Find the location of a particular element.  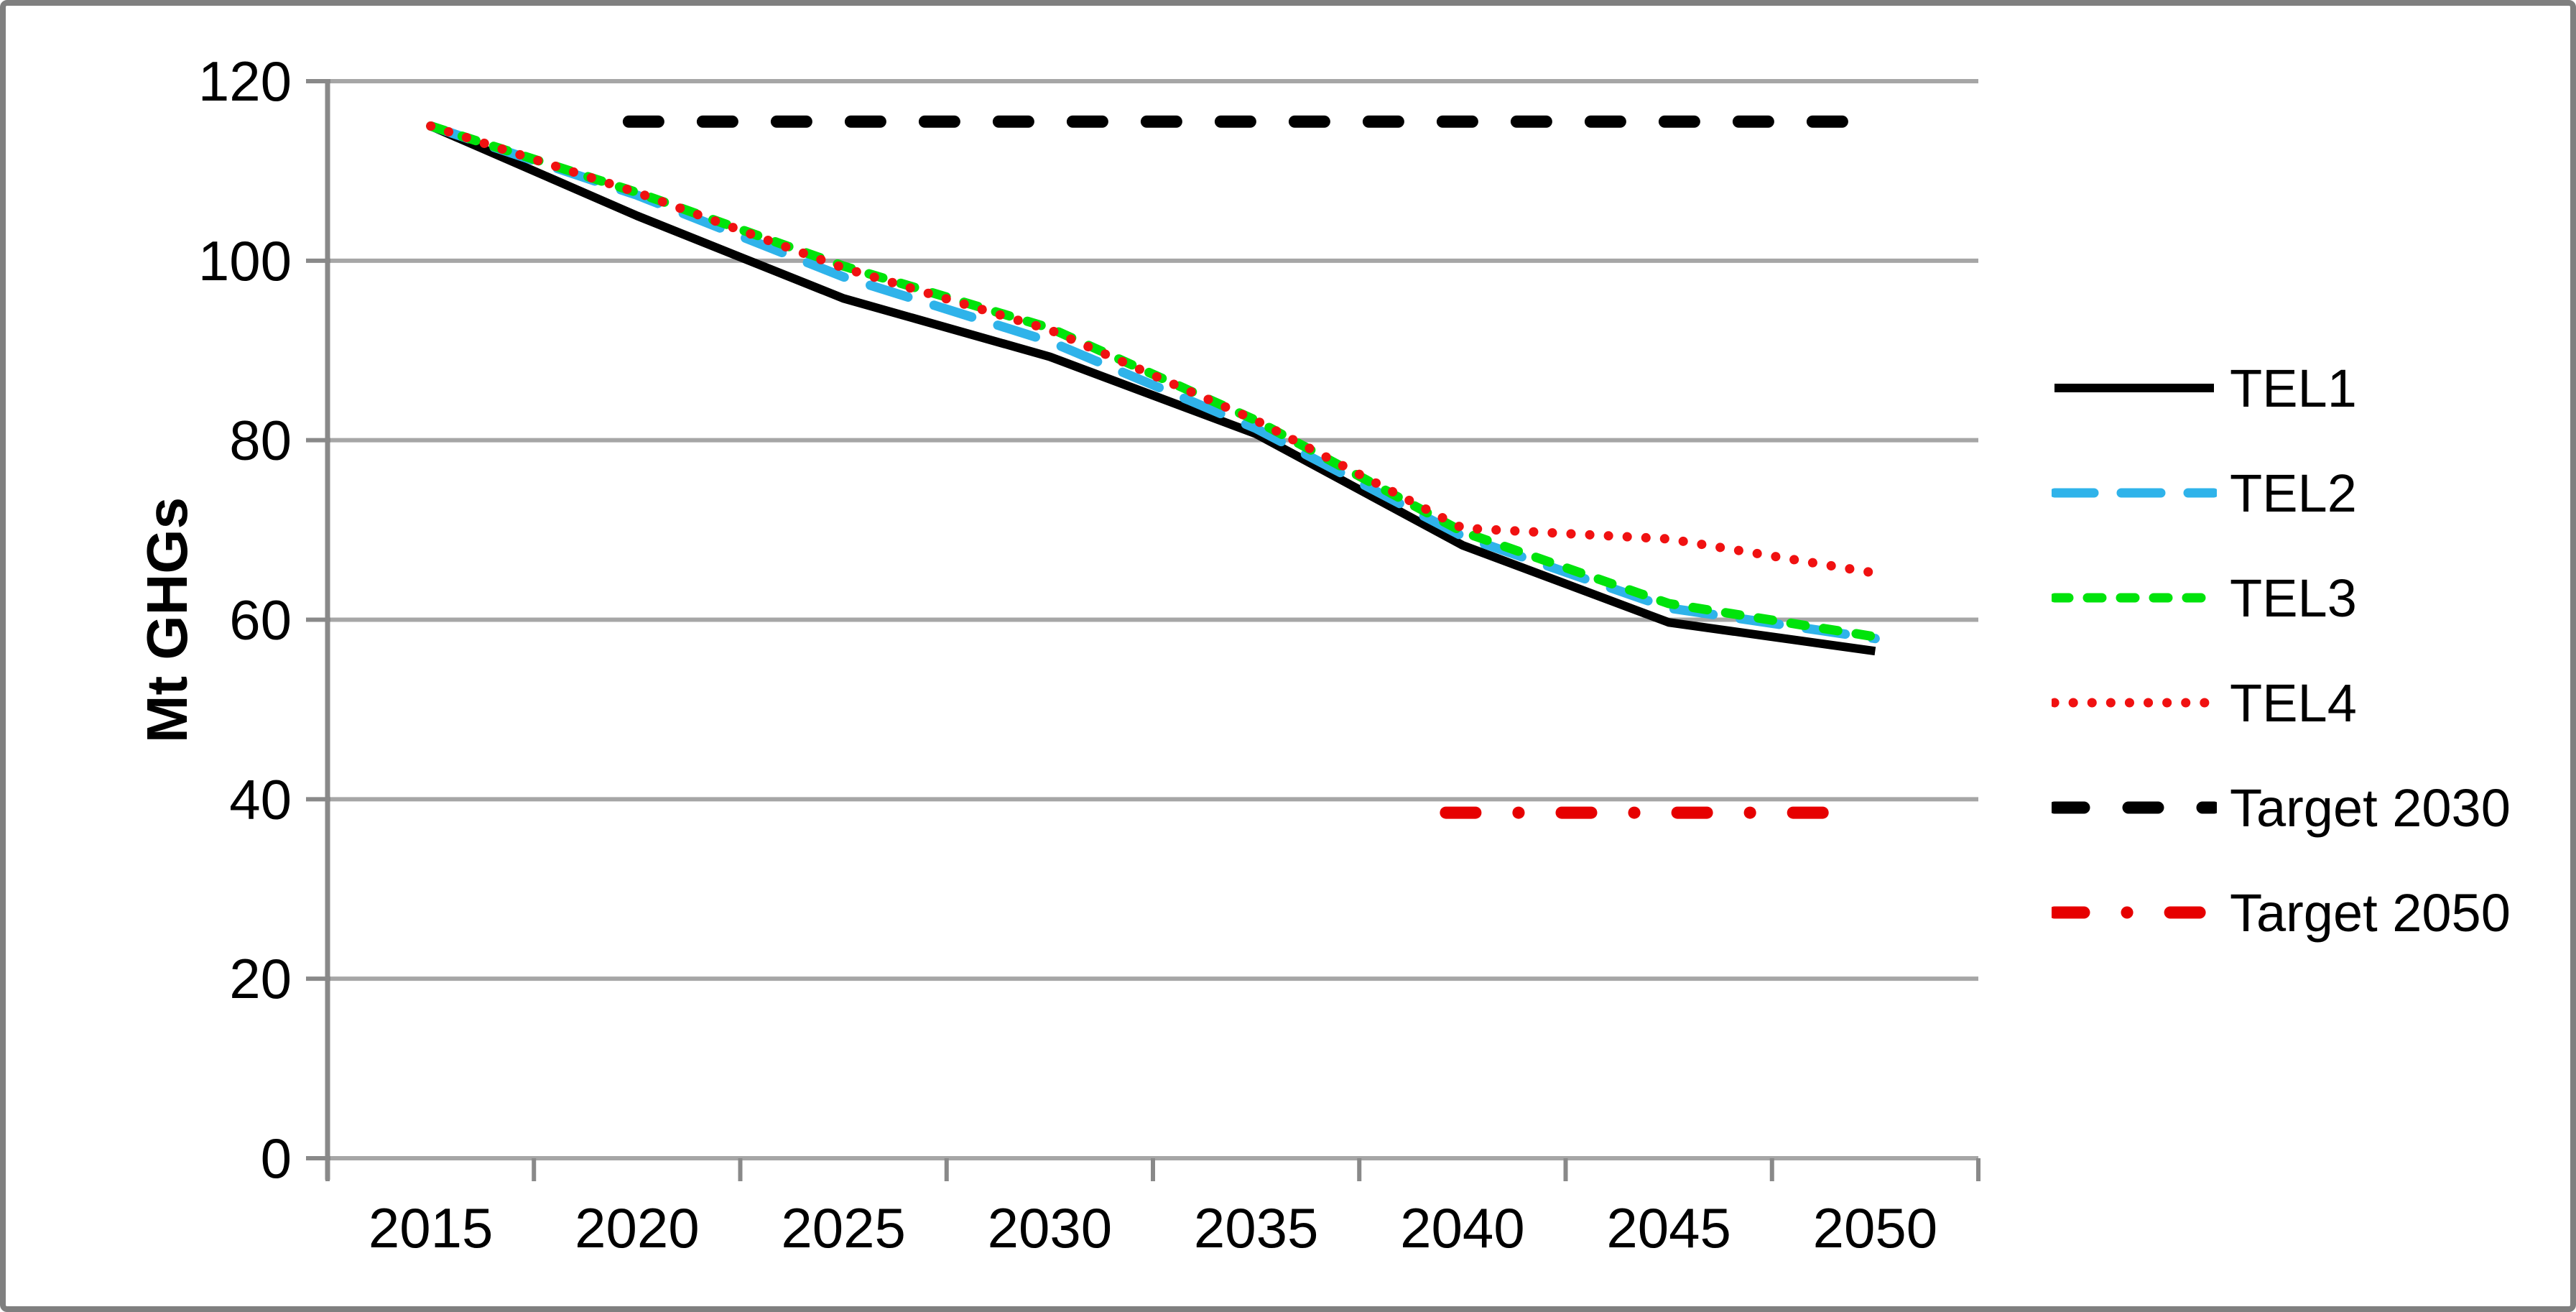

x-tick-label-2035: 2035 is located at coordinates (1256, 1228).